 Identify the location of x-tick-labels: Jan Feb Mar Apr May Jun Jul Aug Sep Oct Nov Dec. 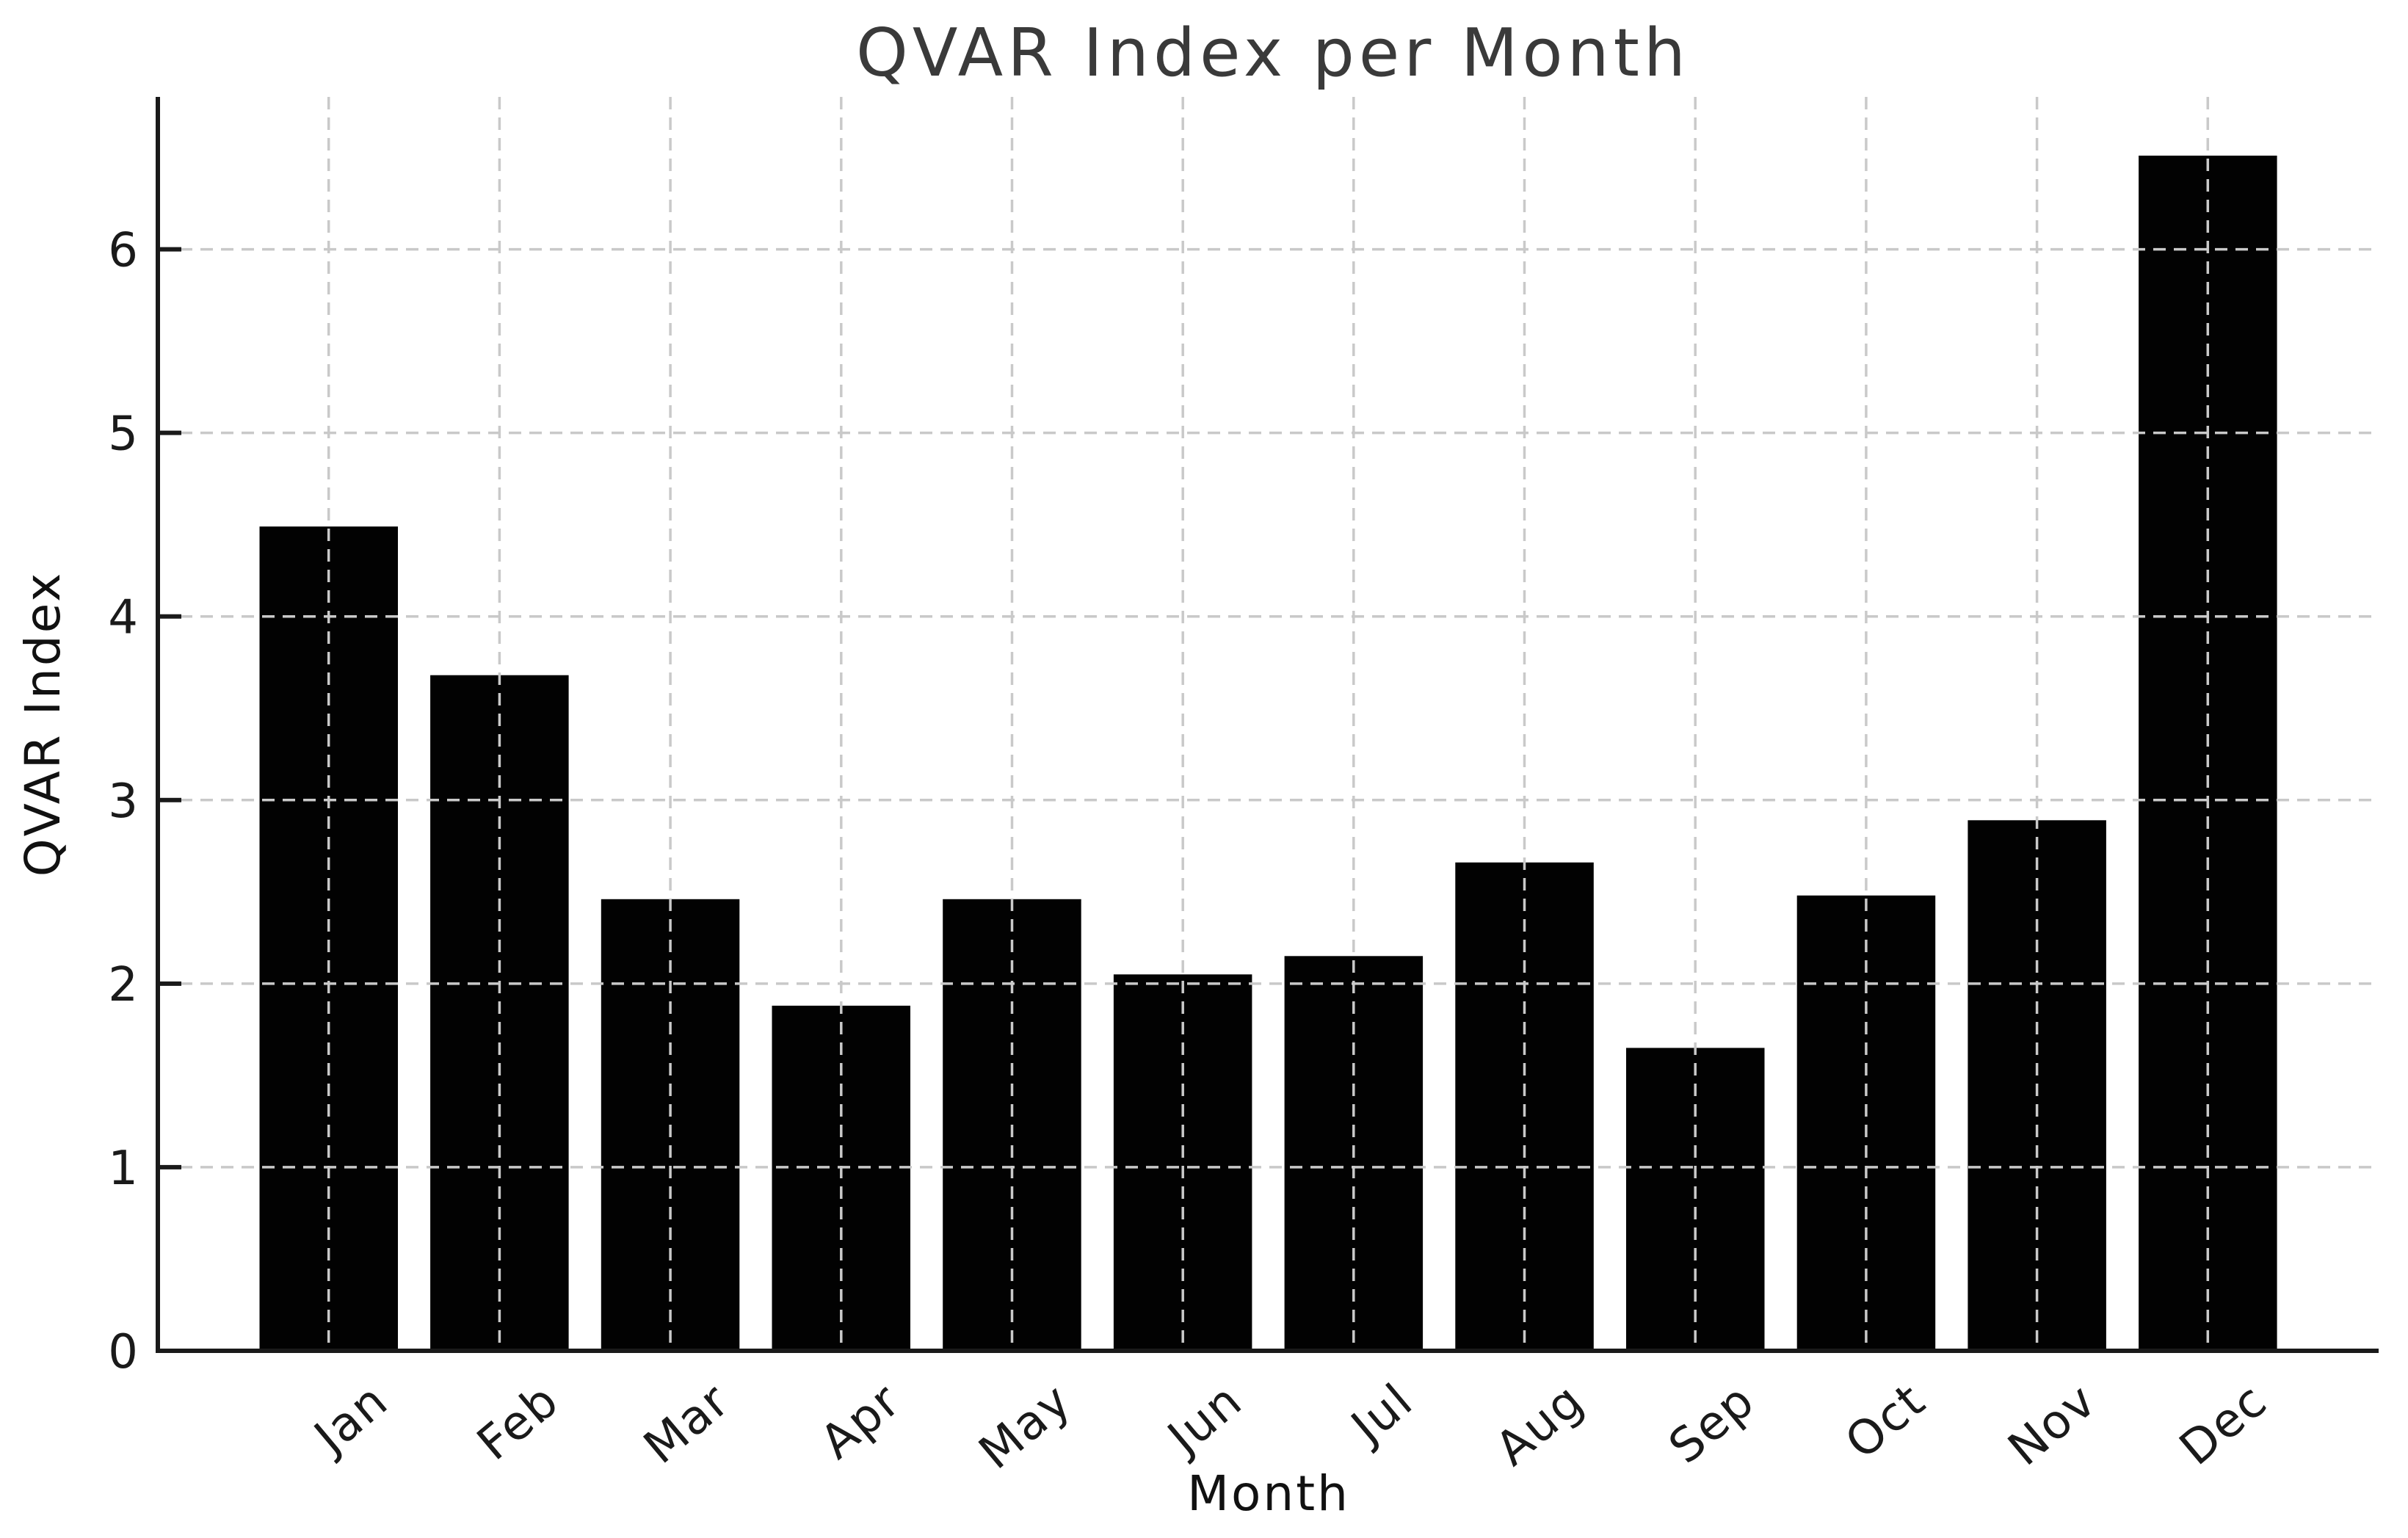
(1289, 1427).